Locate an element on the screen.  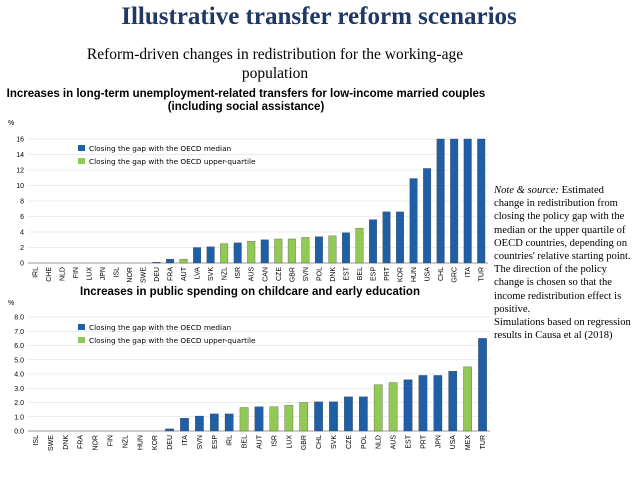
y-tick-label: 8.0 is located at coordinates (19, 318).